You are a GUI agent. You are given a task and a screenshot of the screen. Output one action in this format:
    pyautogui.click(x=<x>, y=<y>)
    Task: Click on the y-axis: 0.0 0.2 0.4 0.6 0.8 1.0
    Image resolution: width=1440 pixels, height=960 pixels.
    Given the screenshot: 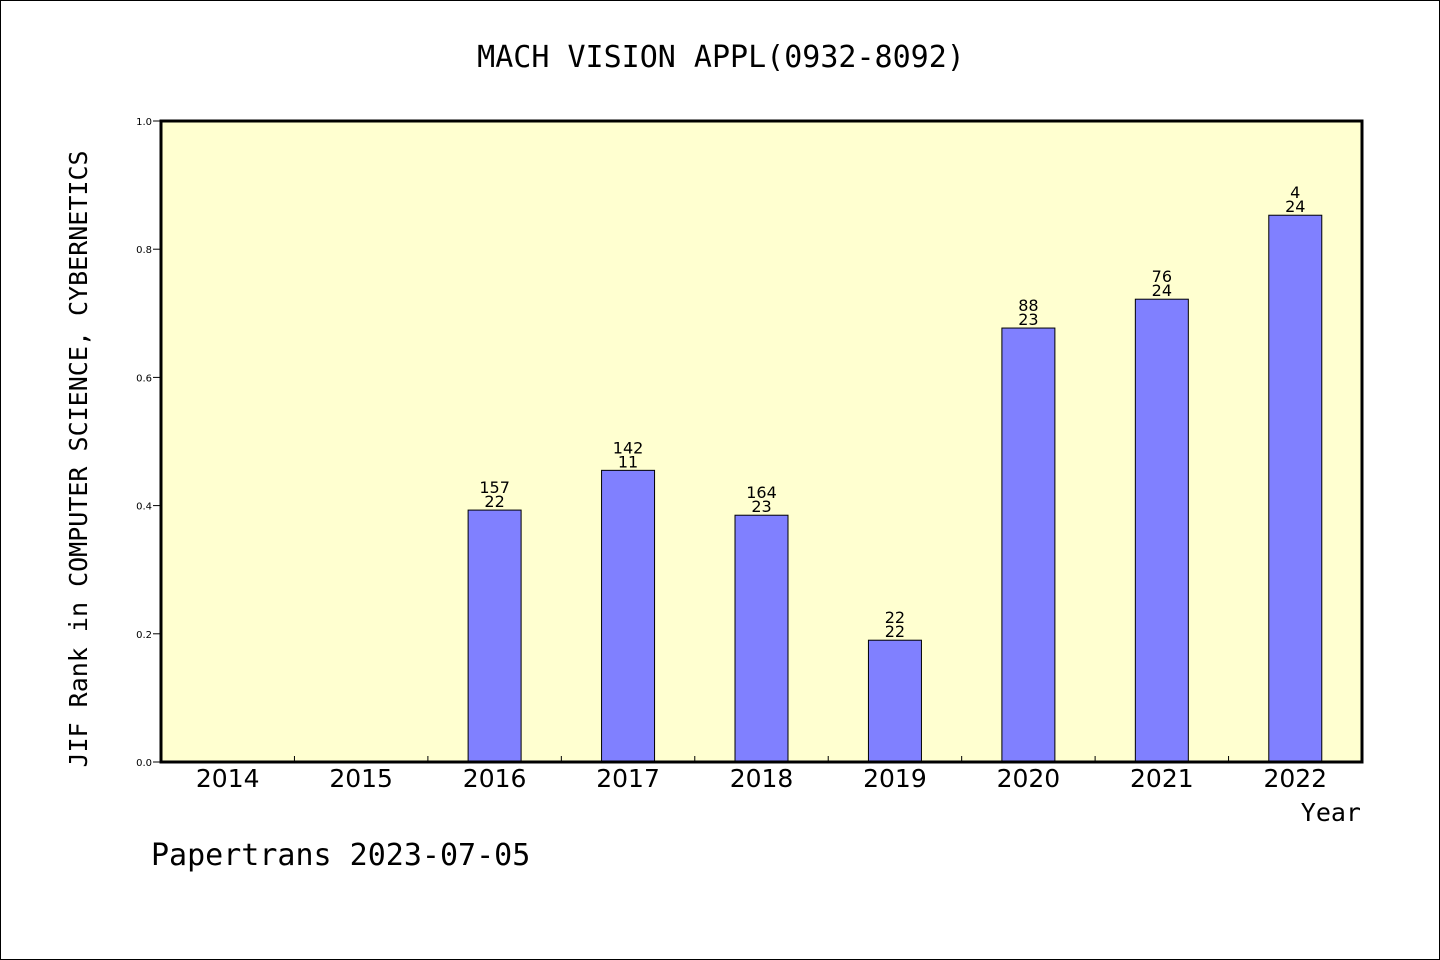 What is the action you would take?
    pyautogui.click(x=148, y=443)
    